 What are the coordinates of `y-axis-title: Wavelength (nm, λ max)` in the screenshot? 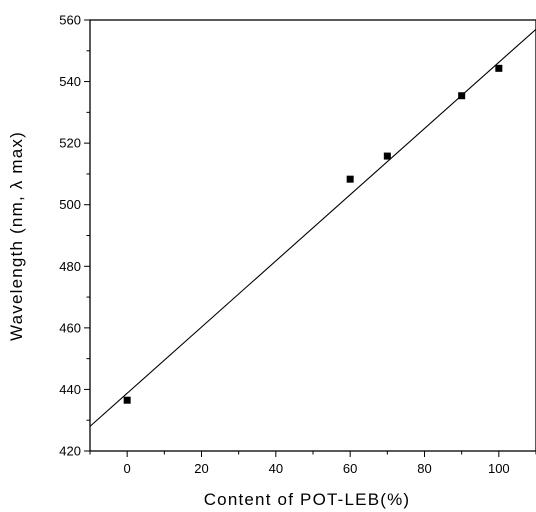 It's located at (16, 236).